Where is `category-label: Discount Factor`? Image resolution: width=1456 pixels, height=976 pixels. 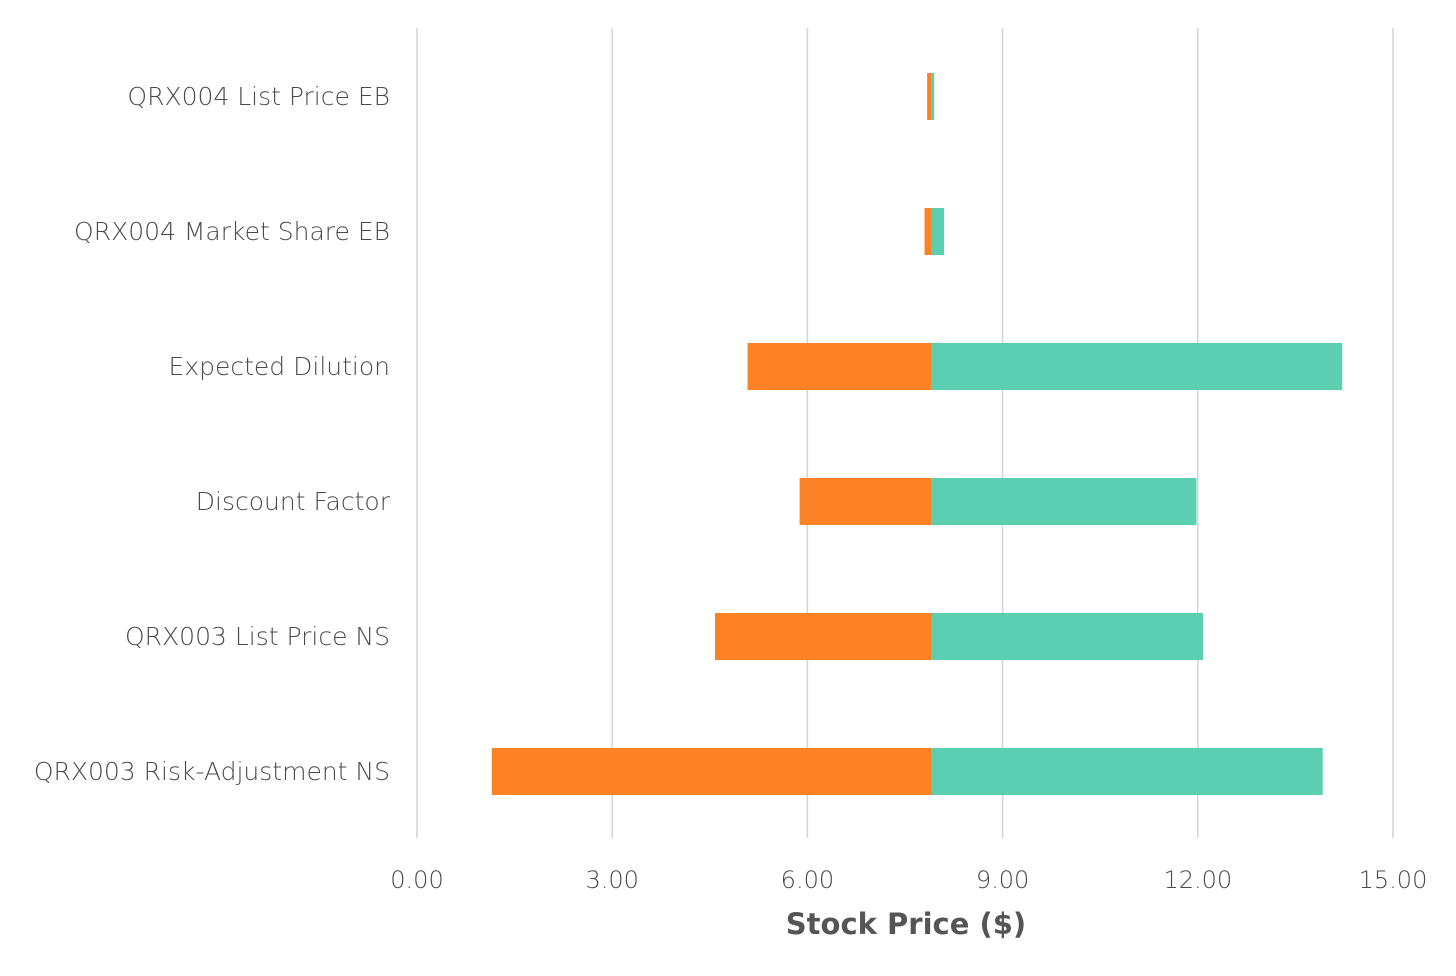
category-label: Discount Factor is located at coordinates (293, 501).